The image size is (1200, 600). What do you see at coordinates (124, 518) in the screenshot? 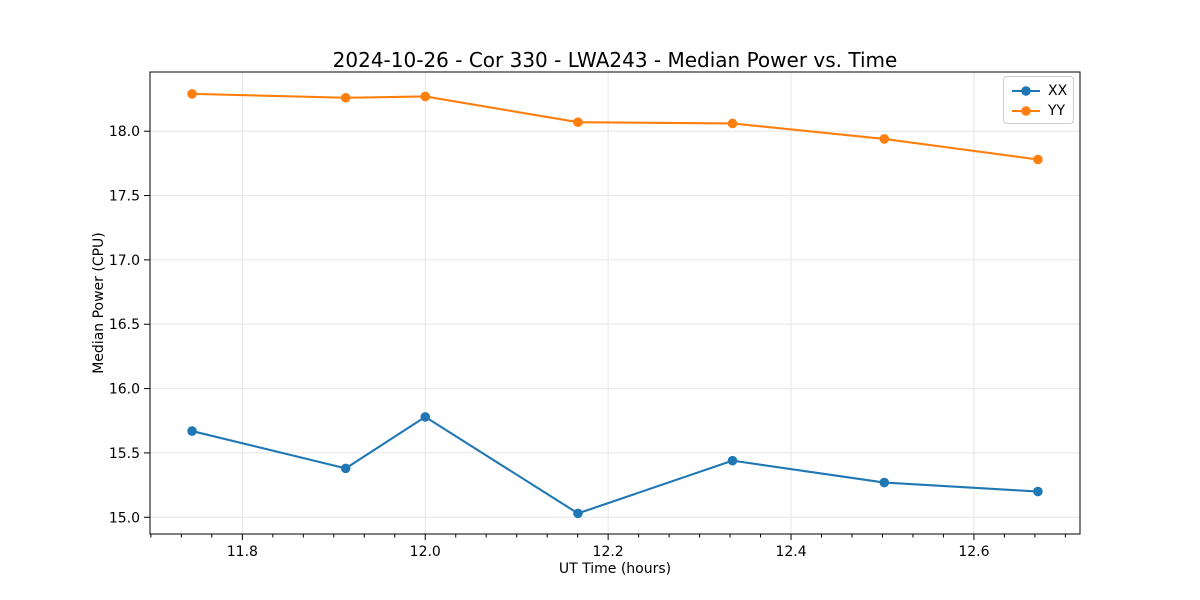
I see `y-tick-label: 15.0` at bounding box center [124, 518].